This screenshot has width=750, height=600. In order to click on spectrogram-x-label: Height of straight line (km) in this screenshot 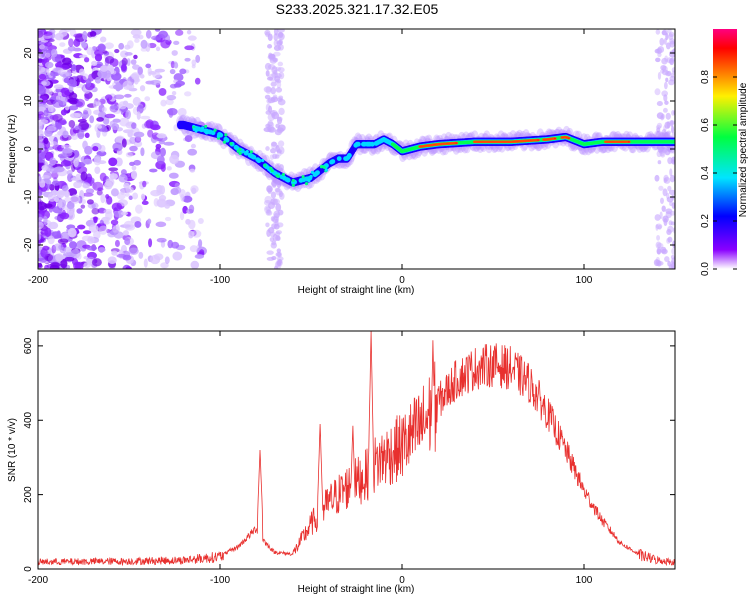, I will do `click(356, 290)`.